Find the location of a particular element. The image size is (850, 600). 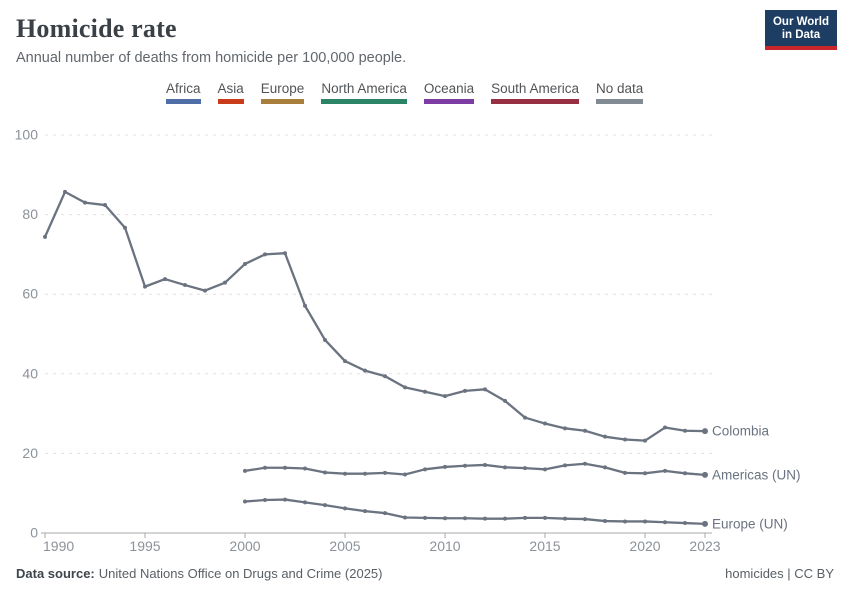

license-link: homicides | CC BY is located at coordinates (779, 573).